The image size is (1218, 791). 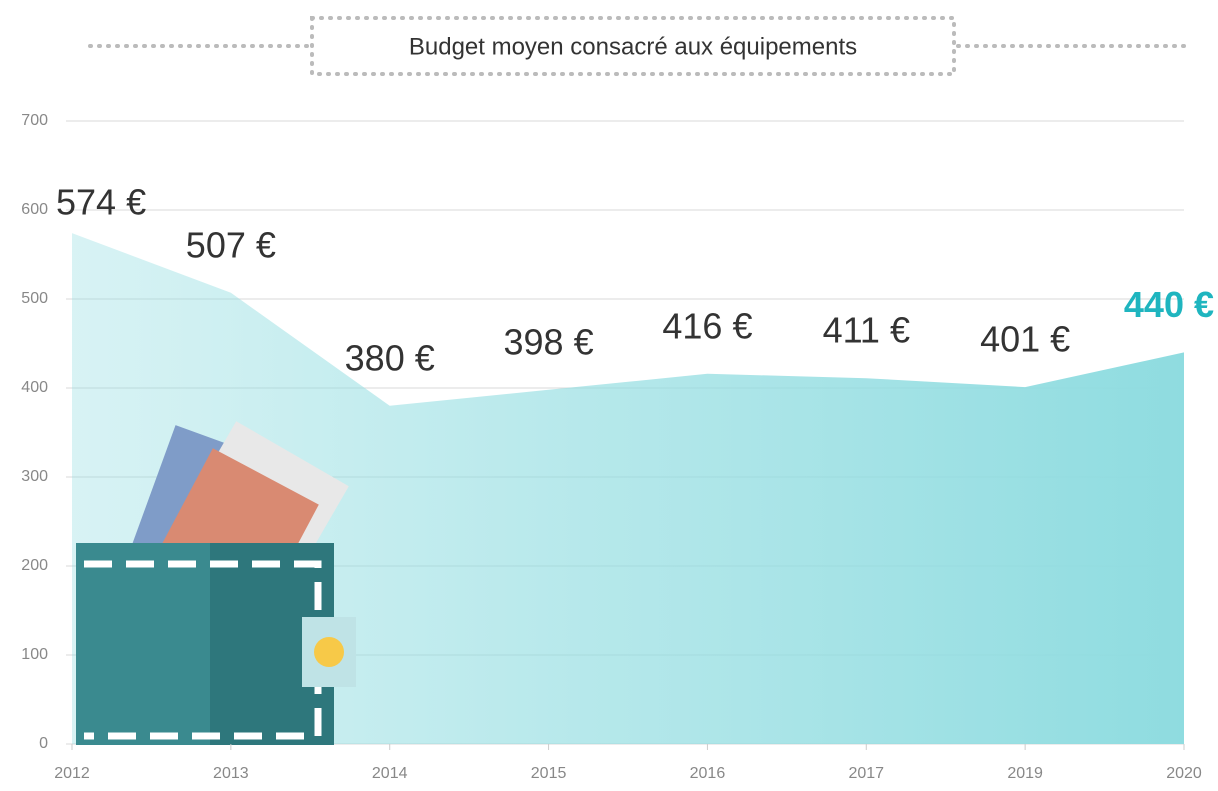 What do you see at coordinates (549, 341) in the screenshot?
I see `value-label: 398 €` at bounding box center [549, 341].